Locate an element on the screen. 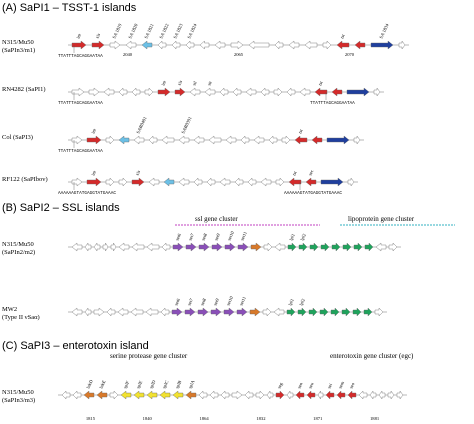  gene-label: SA 1819 is located at coordinates (117, 30).